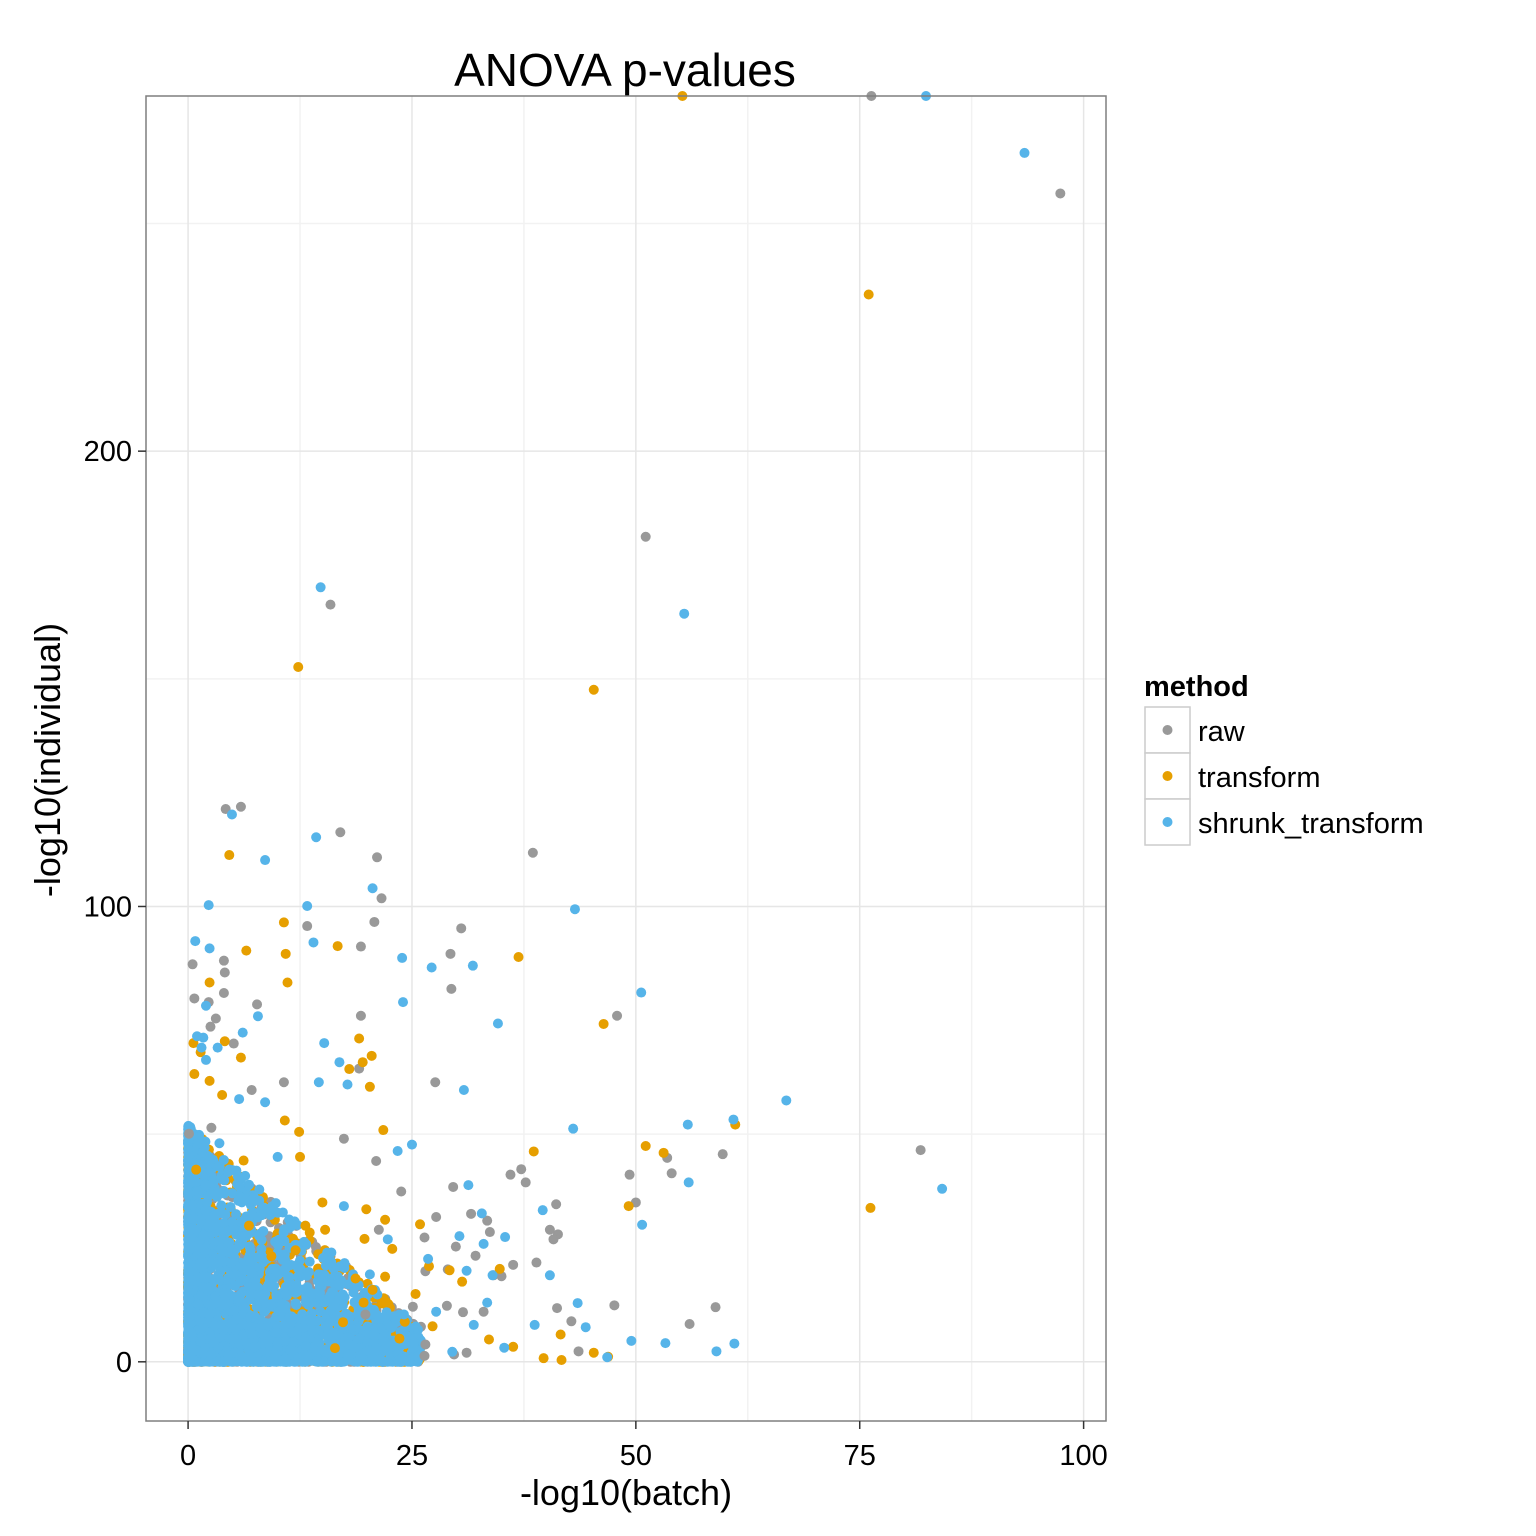 The height and width of the screenshot is (1536, 1536). What do you see at coordinates (47, 760) in the screenshot?
I see `y-axis-title: -log10(individual)` at bounding box center [47, 760].